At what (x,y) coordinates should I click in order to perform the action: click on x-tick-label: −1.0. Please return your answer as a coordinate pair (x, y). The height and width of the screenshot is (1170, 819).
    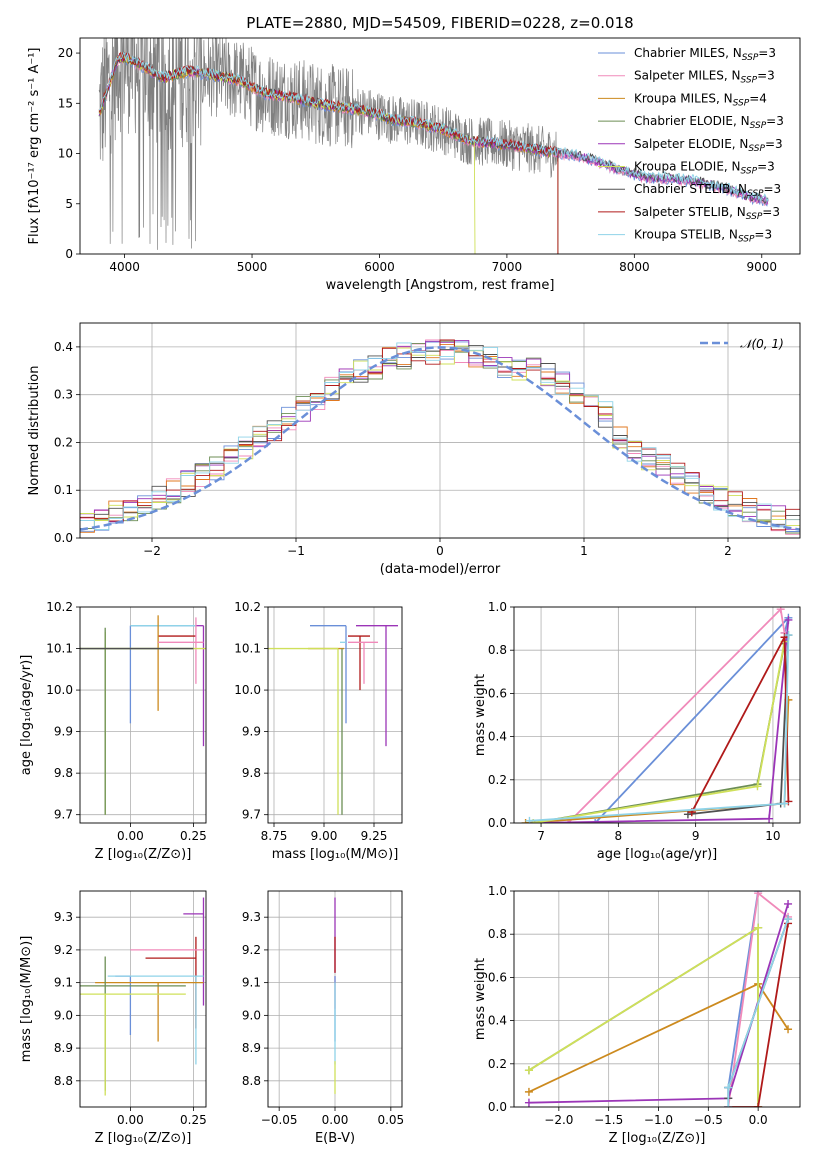
    Looking at the image, I should click on (658, 1120).